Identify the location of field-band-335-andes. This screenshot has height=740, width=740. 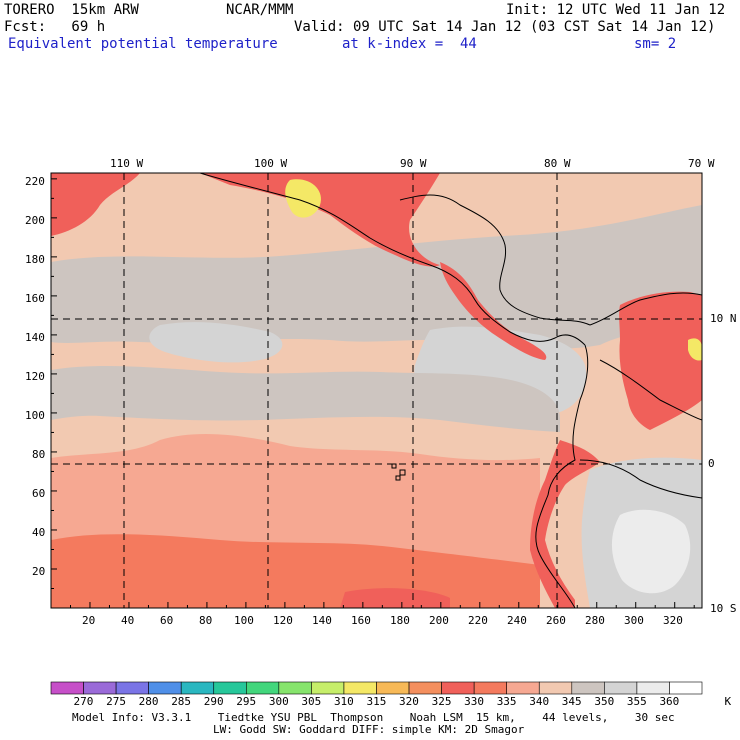
(565, 524).